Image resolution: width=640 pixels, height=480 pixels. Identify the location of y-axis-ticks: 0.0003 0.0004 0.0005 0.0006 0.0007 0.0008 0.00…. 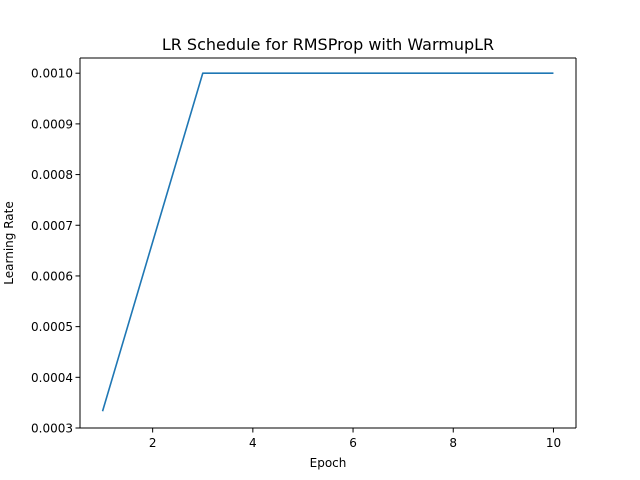
(55, 251).